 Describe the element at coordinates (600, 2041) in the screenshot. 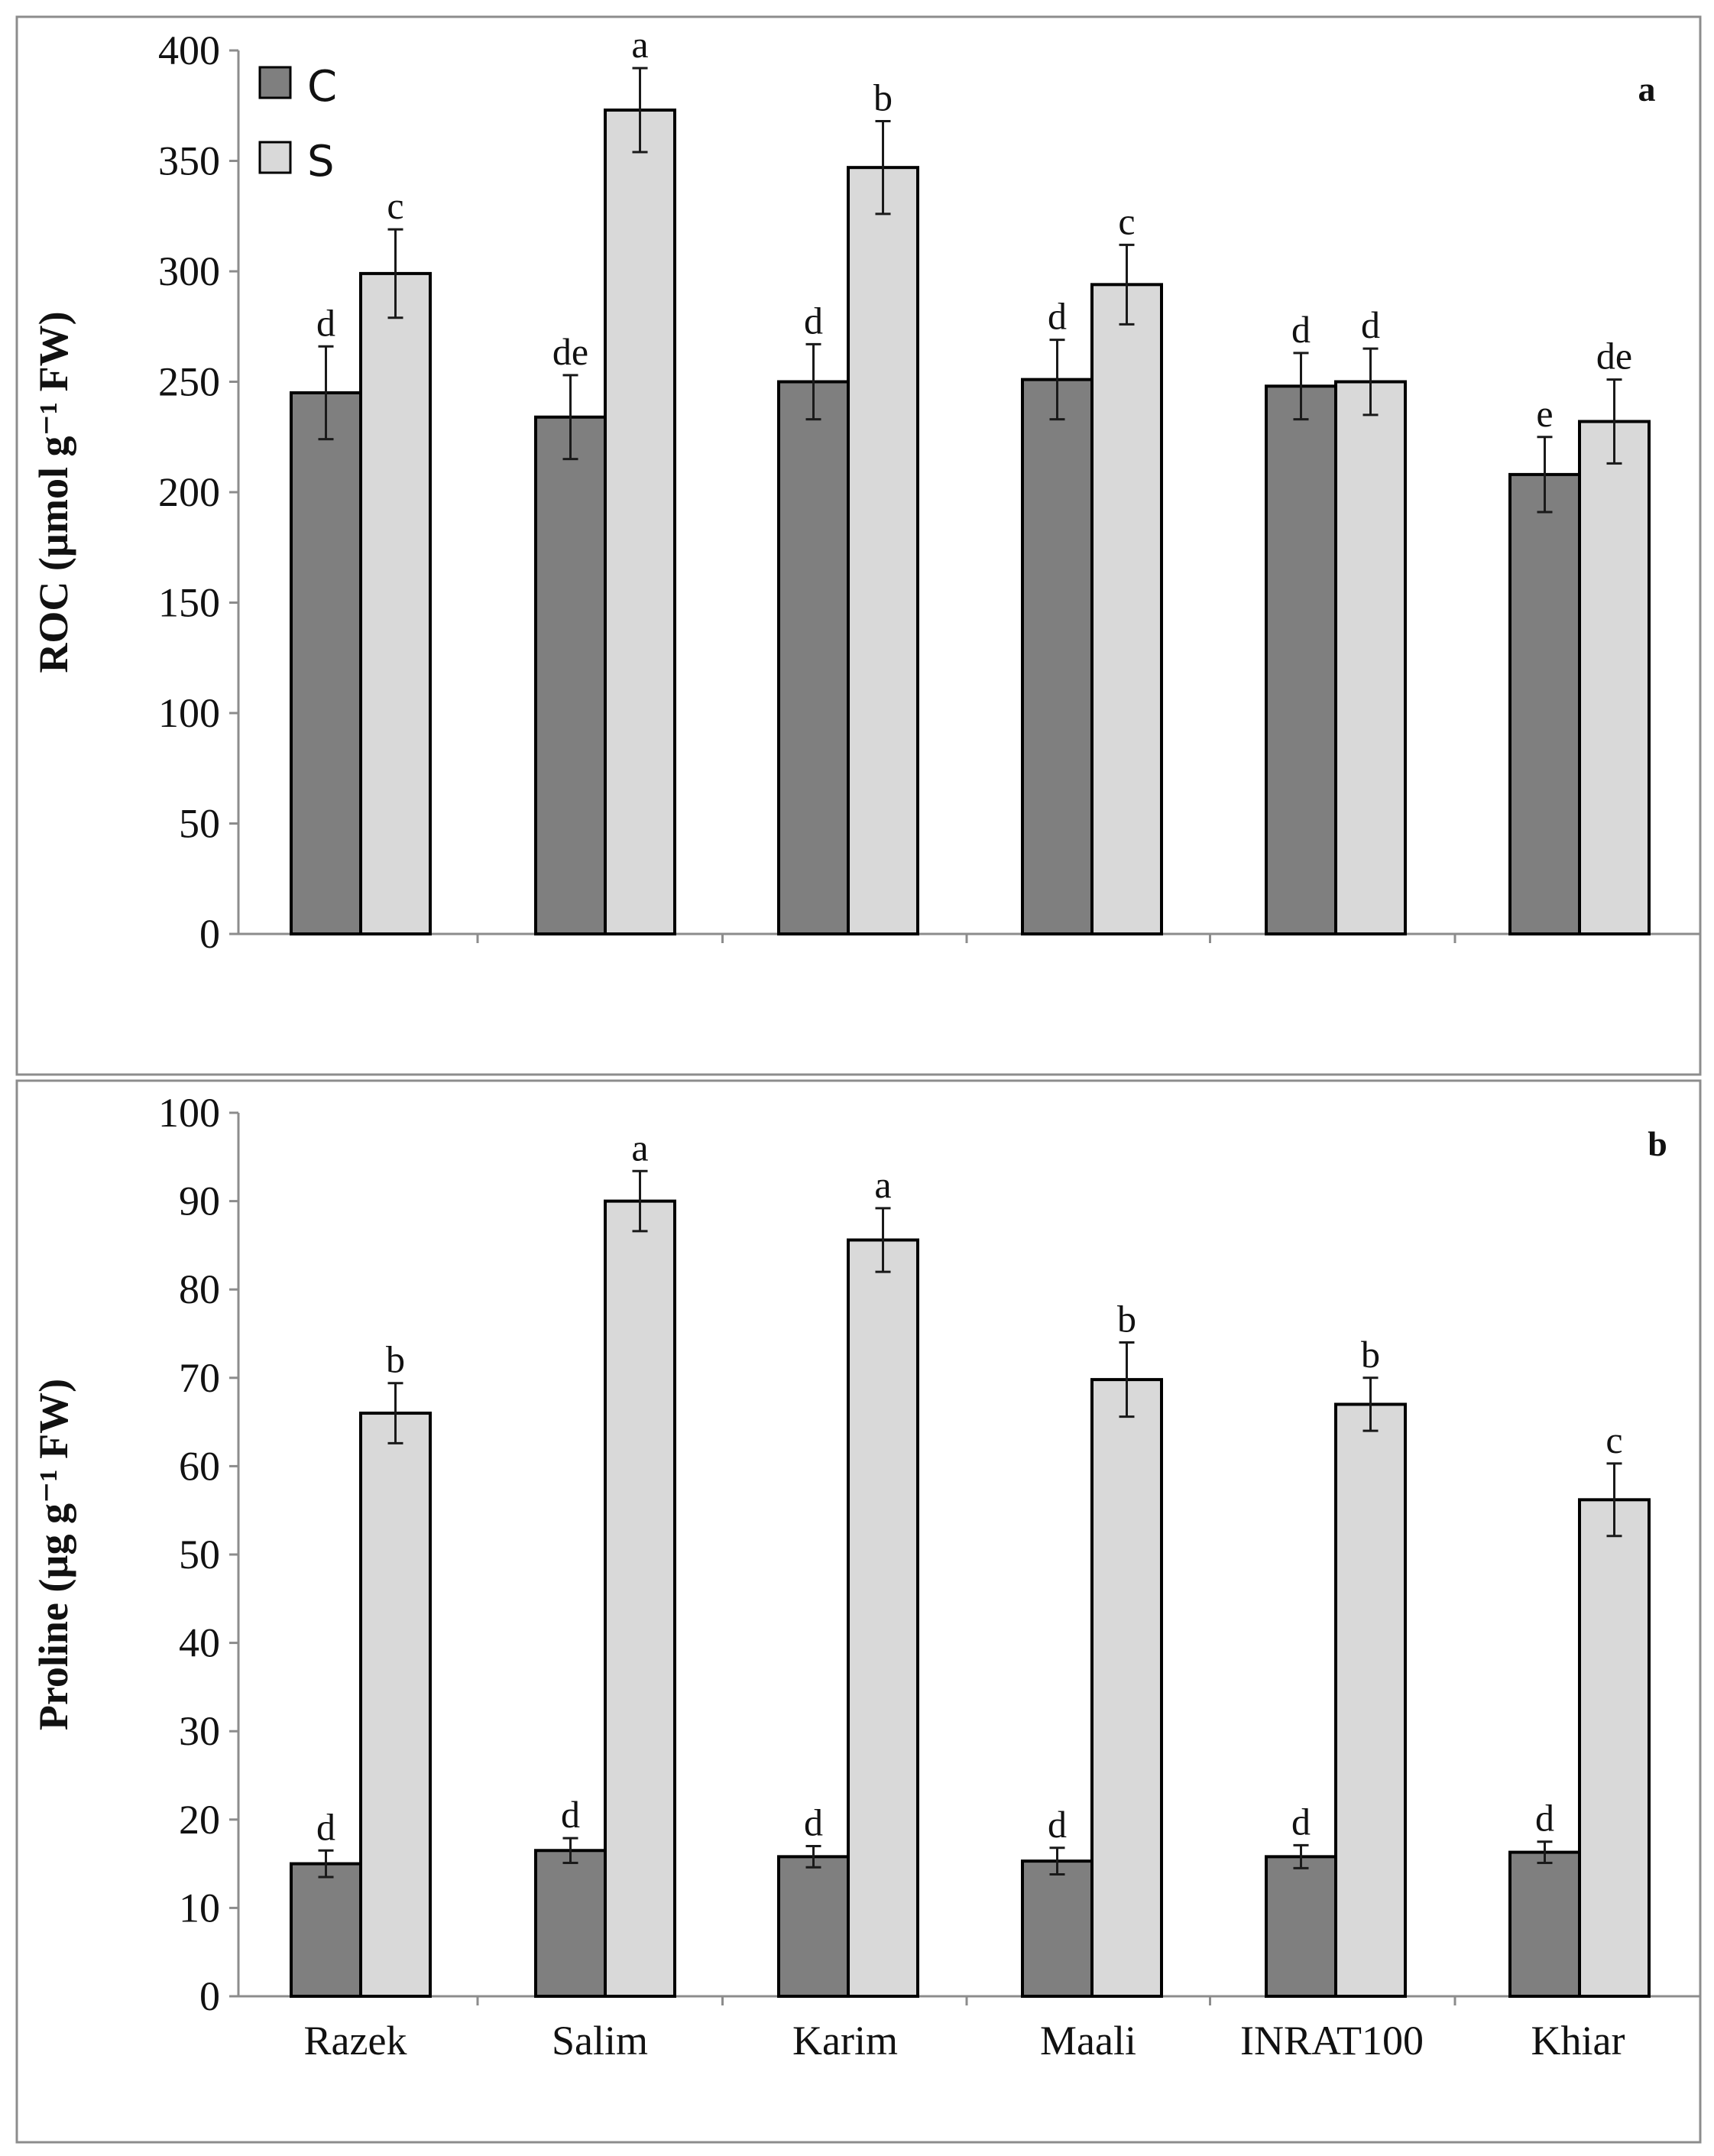

I see `category-label: Salim` at that location.